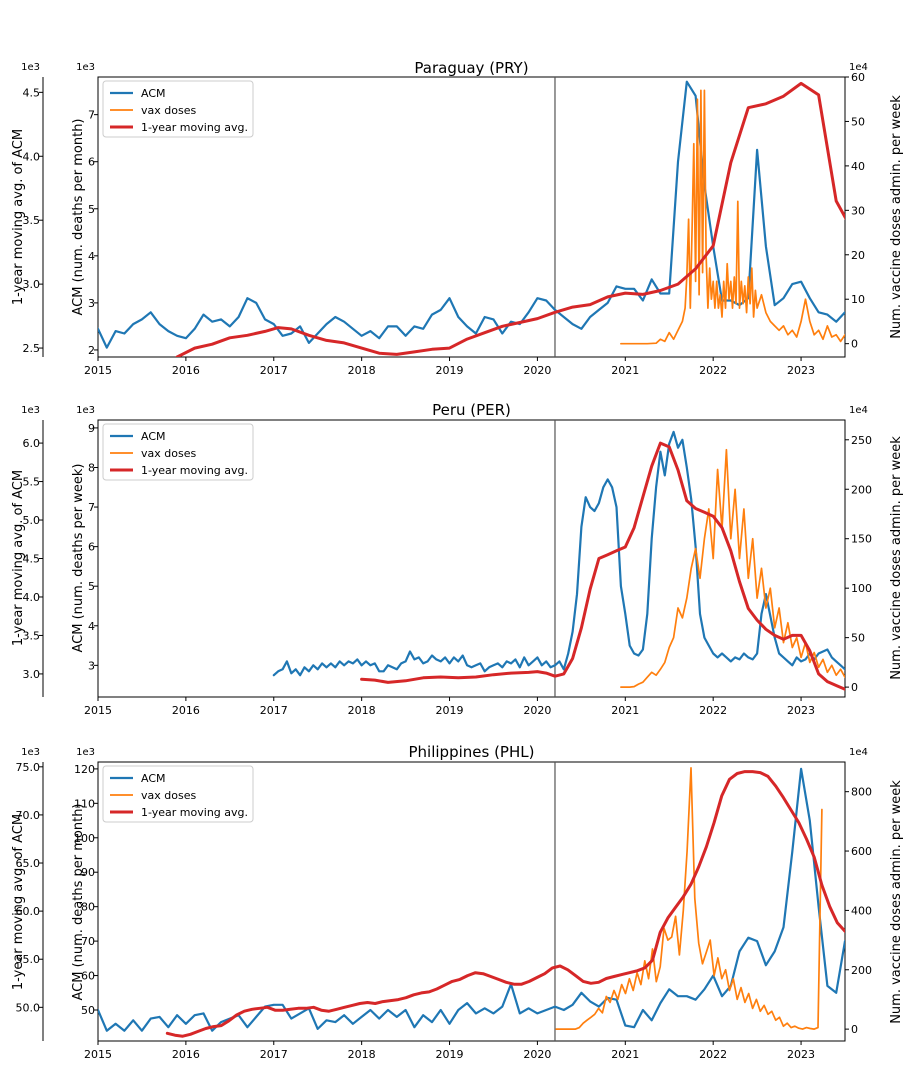  Describe the element at coordinates (32, 482) in the screenshot. I see `outer-tick-label: 5.5` at that location.